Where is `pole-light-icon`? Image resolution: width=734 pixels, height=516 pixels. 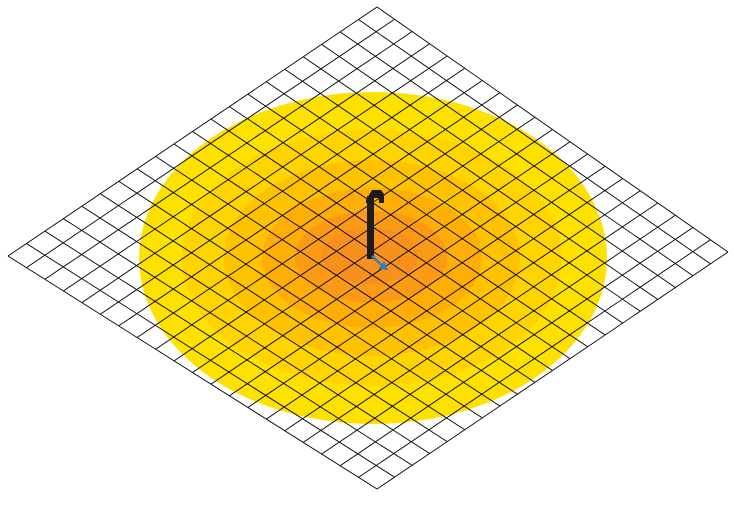
pole-light-icon is located at coordinates (377, 230).